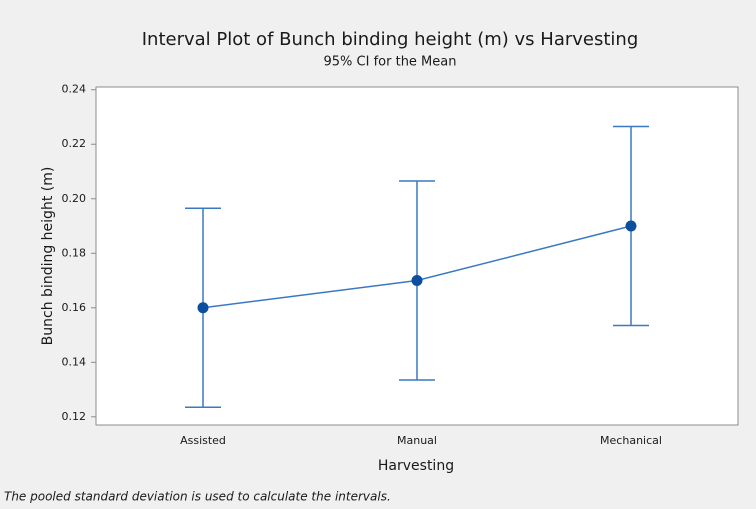 The height and width of the screenshot is (509, 756). I want to click on y-axis-label: Bunch binding height (m), so click(48, 256).